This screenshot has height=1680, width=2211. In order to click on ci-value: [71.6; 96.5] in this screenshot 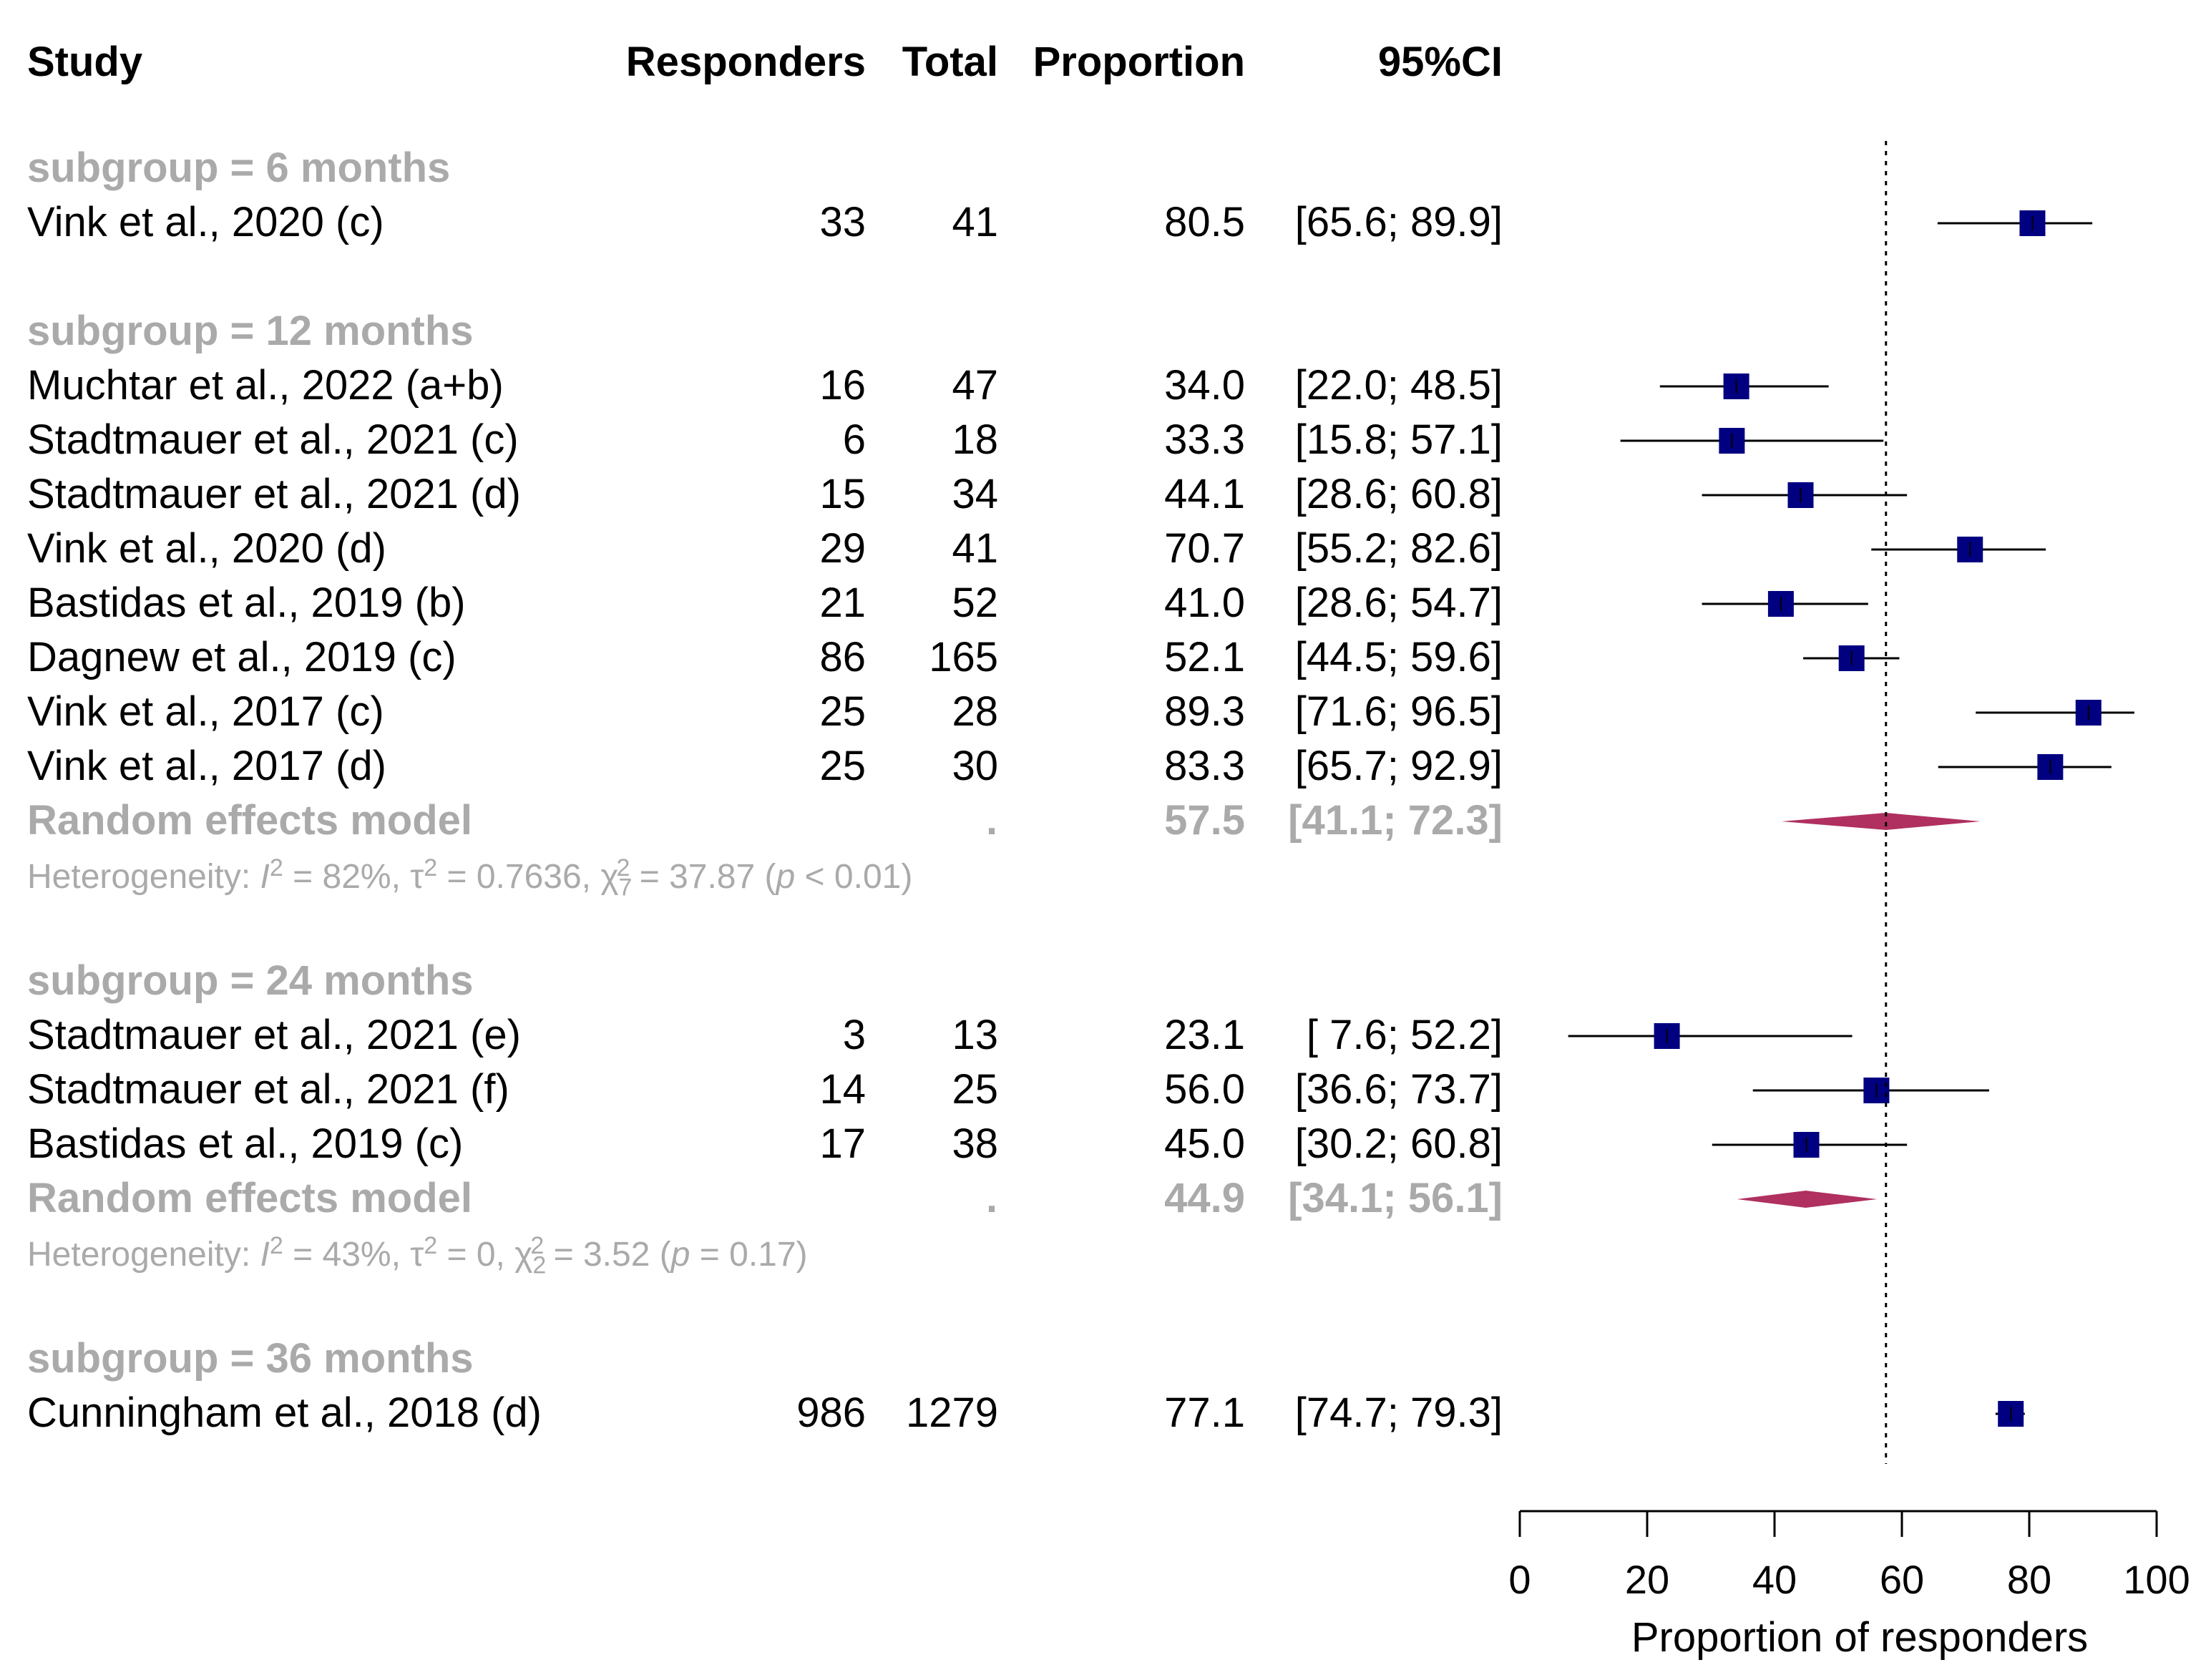, I will do `click(1398, 711)`.